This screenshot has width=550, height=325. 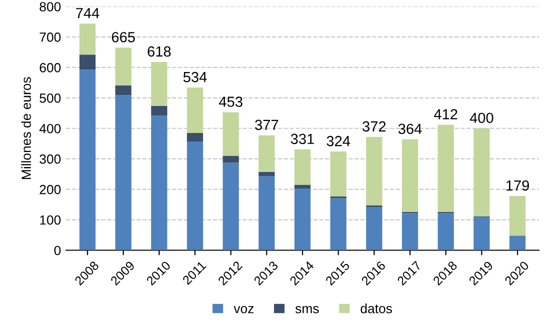 What do you see at coordinates (517, 185) in the screenshot?
I see `total-label: 179` at bounding box center [517, 185].